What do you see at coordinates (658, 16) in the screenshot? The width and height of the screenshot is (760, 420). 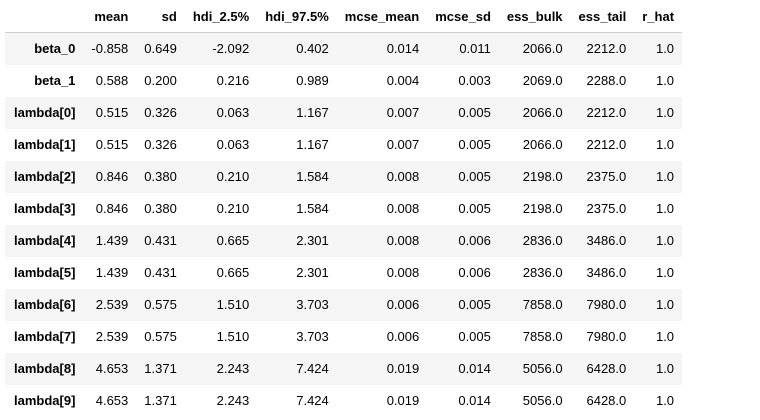 I see `column-header-r-hat: r_hat` at bounding box center [658, 16].